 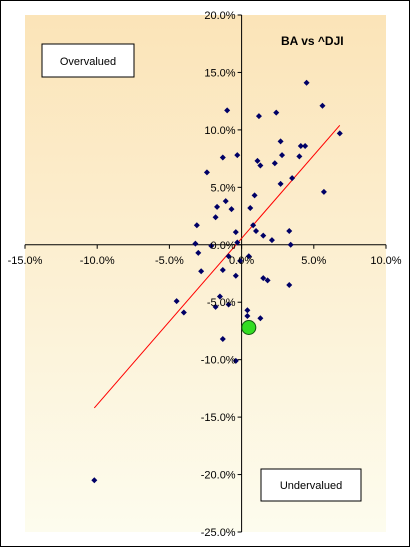 I want to click on overvalued-box: Overvalued, so click(x=88, y=60).